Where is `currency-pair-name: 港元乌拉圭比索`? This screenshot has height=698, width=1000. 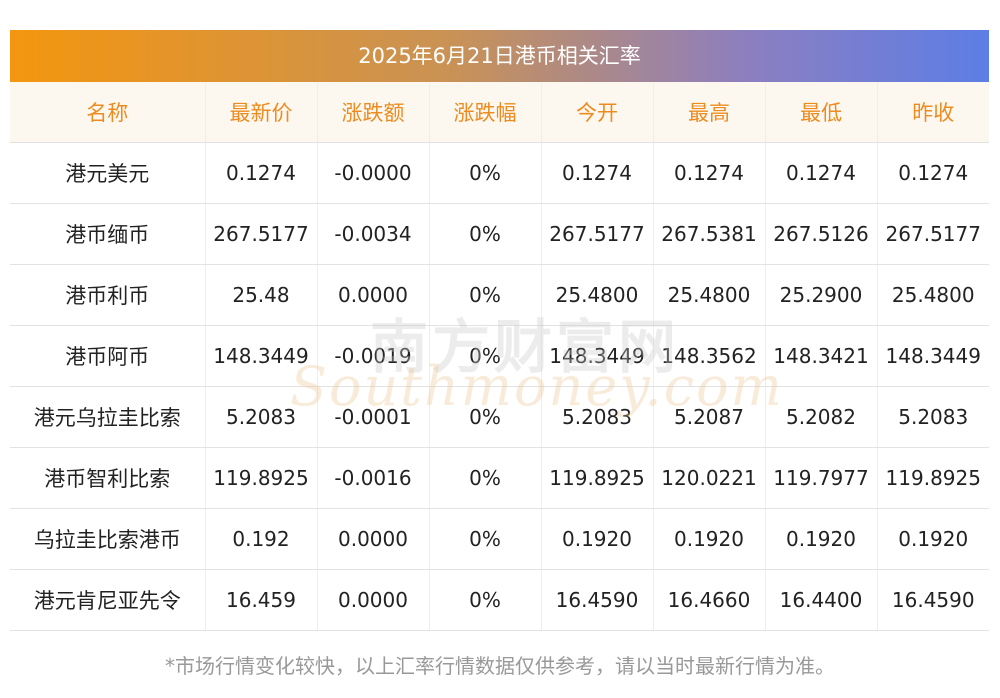 currency-pair-name: 港元乌拉圭比索 is located at coordinates (108, 417).